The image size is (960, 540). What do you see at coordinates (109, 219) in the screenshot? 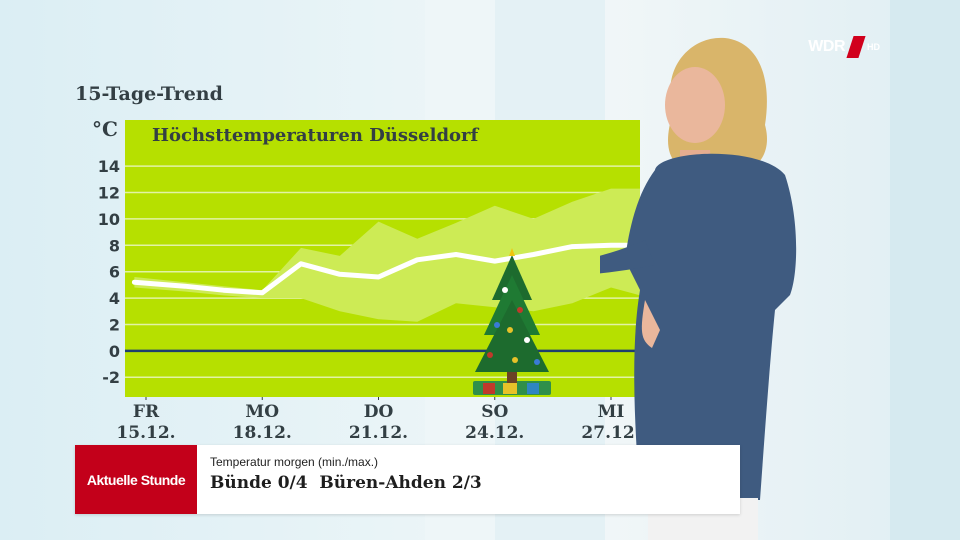
I see `y-tick-label: 10` at bounding box center [109, 219].